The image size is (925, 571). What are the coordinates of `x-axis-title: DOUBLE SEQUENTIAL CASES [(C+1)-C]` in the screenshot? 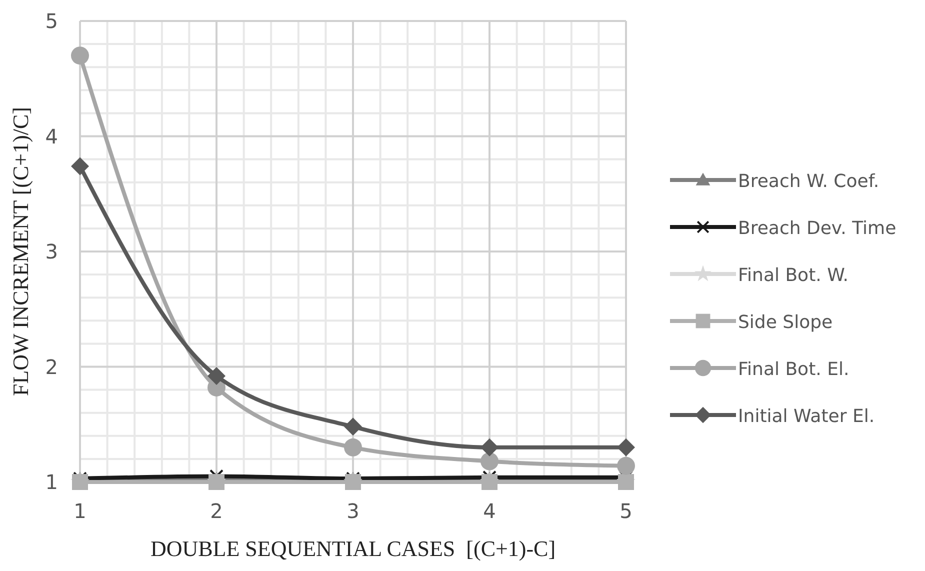 It's located at (353, 548).